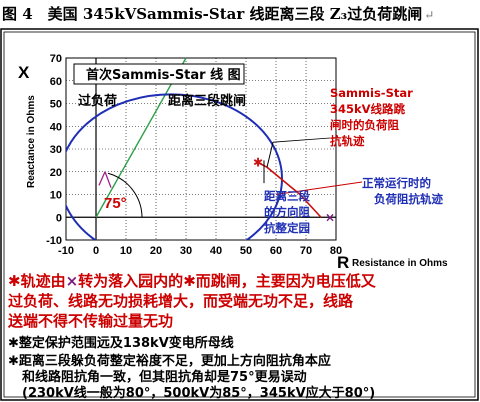  I want to click on title-box, so click(159, 74).